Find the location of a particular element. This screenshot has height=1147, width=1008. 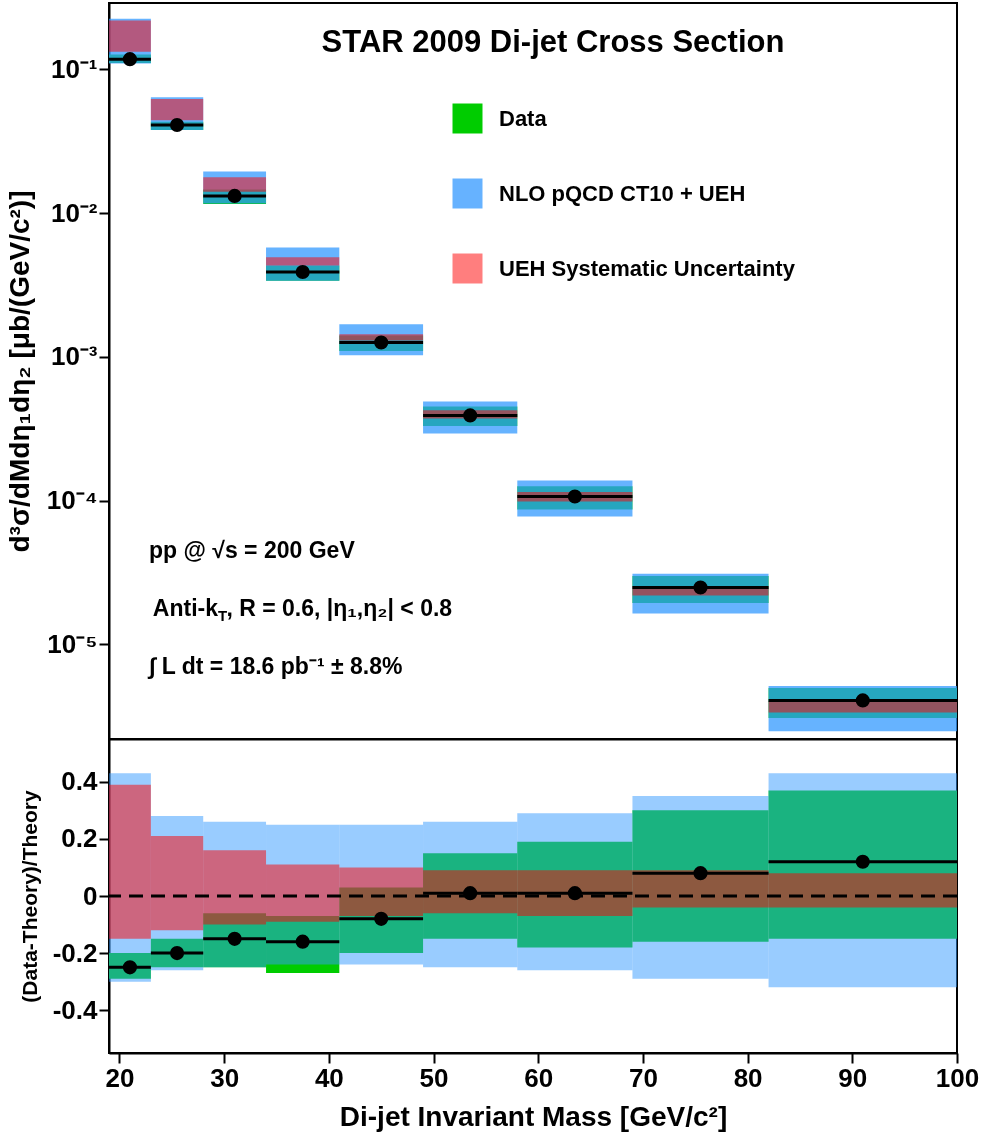

x-tick-label: 50 is located at coordinates (434, 1077).